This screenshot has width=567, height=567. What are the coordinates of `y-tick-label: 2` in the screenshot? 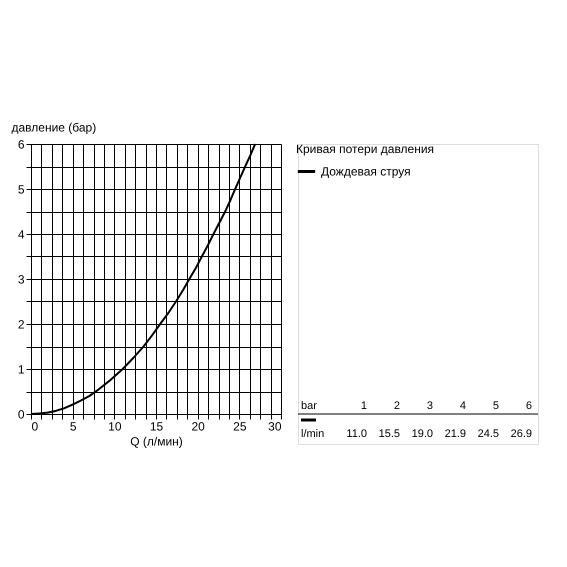 It's located at (21, 325).